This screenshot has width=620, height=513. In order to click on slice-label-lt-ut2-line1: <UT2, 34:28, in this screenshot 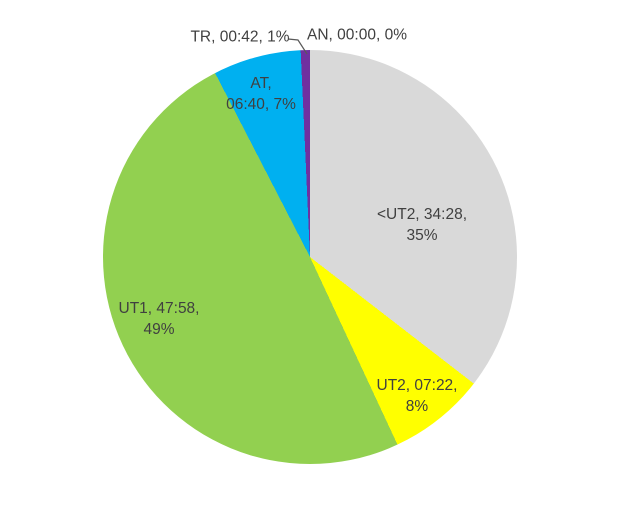, I will do `click(422, 214)`.